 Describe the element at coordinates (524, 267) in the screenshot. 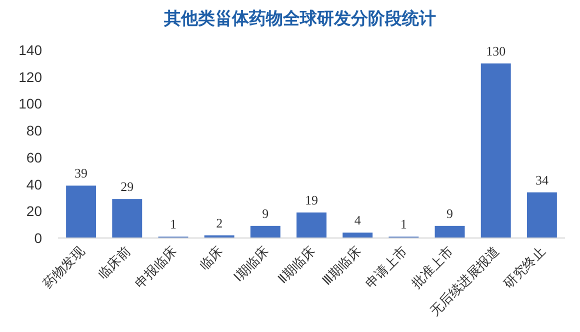

I see `x-tick-label: 研究终止` at that location.